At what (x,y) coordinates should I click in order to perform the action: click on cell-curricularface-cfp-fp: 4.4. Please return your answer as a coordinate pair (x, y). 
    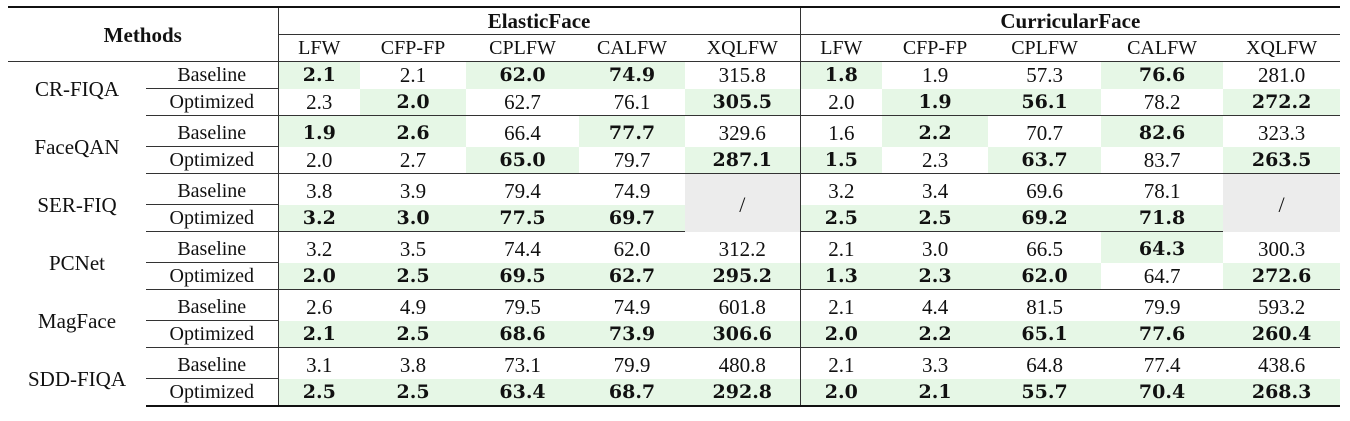
    Looking at the image, I should click on (935, 307).